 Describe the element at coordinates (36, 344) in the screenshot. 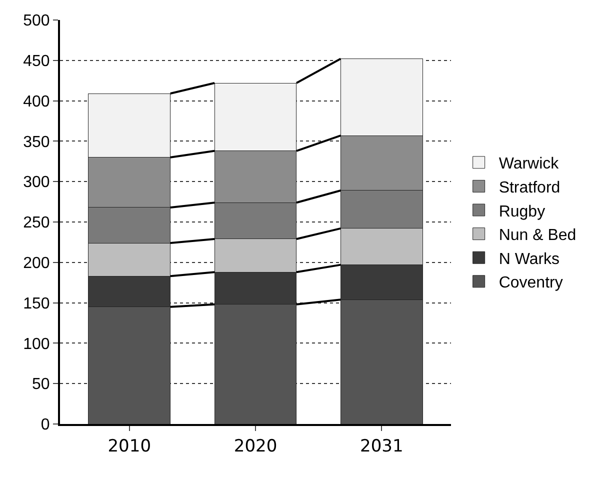

I see `y-tick-label: 100` at that location.